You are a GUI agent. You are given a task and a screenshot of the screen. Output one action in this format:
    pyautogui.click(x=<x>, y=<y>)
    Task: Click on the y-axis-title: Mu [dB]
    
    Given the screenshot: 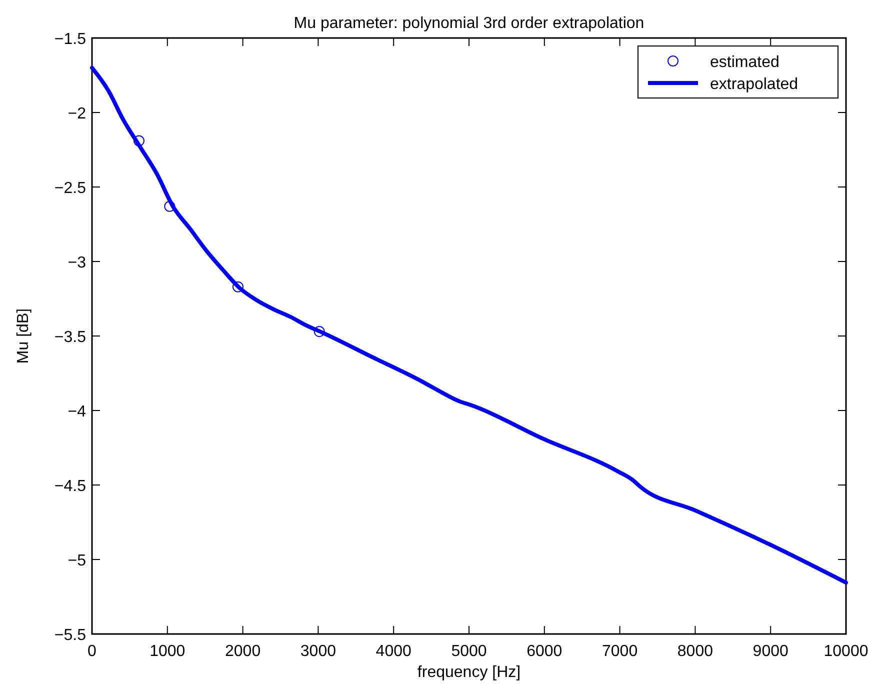 What is the action you would take?
    pyautogui.click(x=23, y=336)
    